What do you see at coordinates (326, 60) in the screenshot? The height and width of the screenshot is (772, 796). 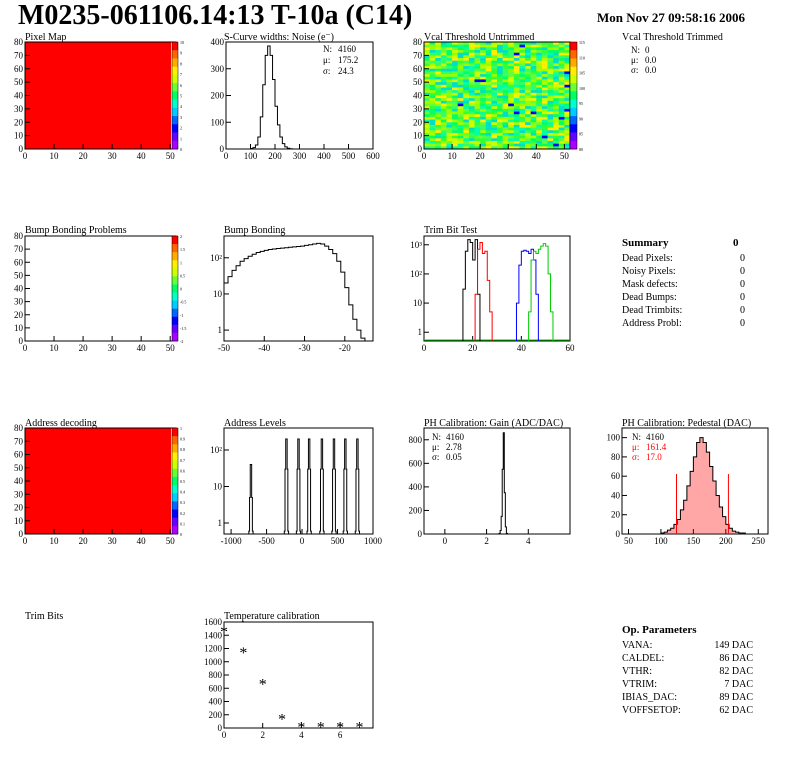 I see `s-curve-stat-label: μ:` at bounding box center [326, 60].